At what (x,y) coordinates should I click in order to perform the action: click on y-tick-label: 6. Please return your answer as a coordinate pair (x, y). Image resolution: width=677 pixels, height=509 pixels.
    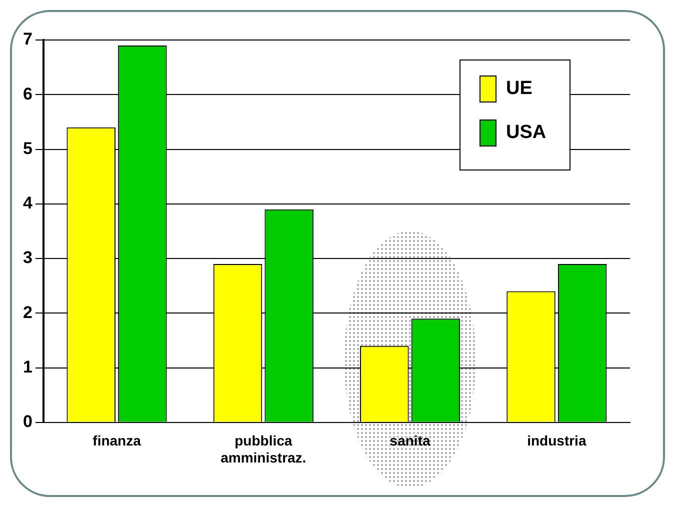
    Looking at the image, I should click on (27, 94).